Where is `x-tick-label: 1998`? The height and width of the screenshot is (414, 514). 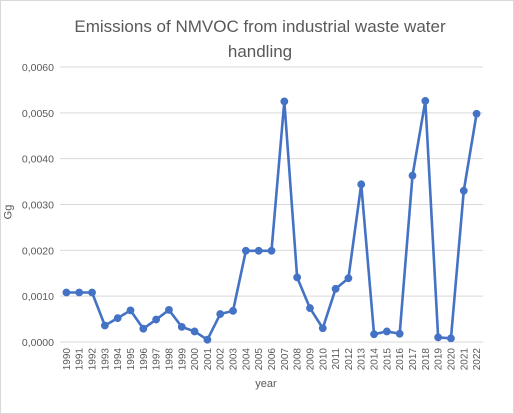
x-tick-label: 1998 is located at coordinates (169, 359).